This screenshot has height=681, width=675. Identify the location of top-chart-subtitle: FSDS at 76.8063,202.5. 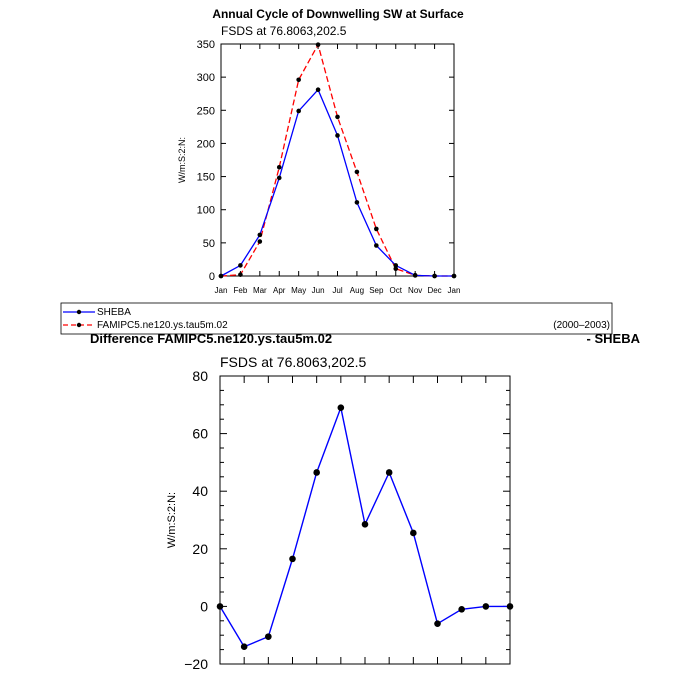
(284, 31).